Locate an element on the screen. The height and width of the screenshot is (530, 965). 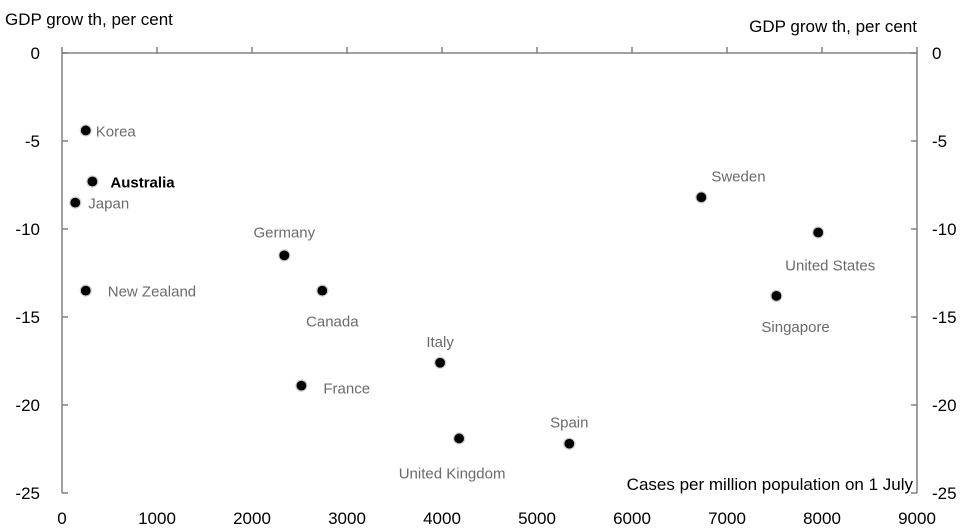
y-tick-label-left: -25 is located at coordinates (27, 493).